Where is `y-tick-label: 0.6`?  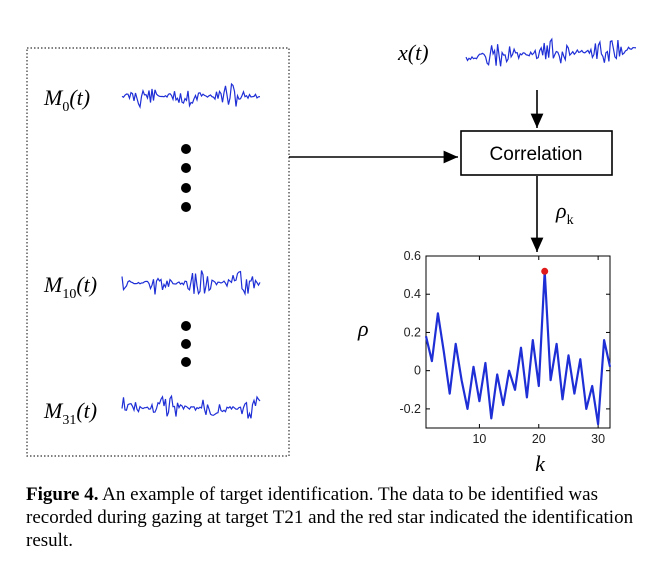 y-tick-label: 0.6 is located at coordinates (412, 256).